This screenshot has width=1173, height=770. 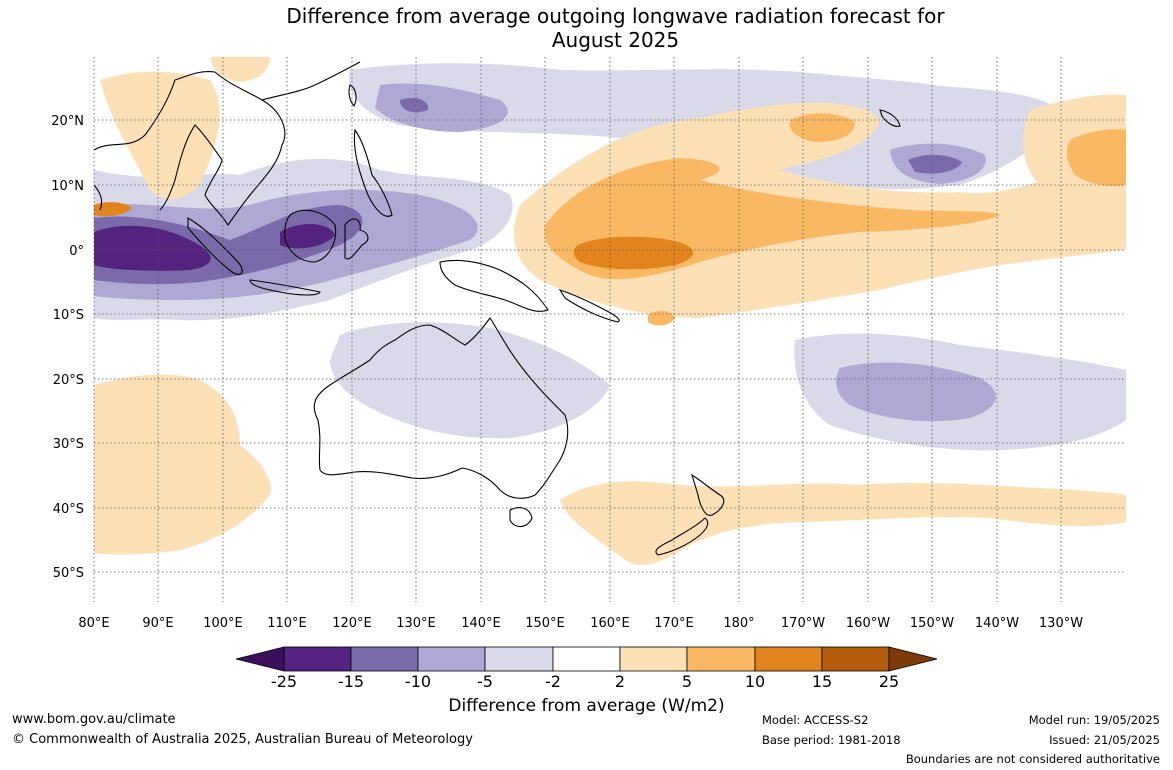 What do you see at coordinates (113, 209) in the screenshot?
I see `pos10-north-west-pacific` at bounding box center [113, 209].